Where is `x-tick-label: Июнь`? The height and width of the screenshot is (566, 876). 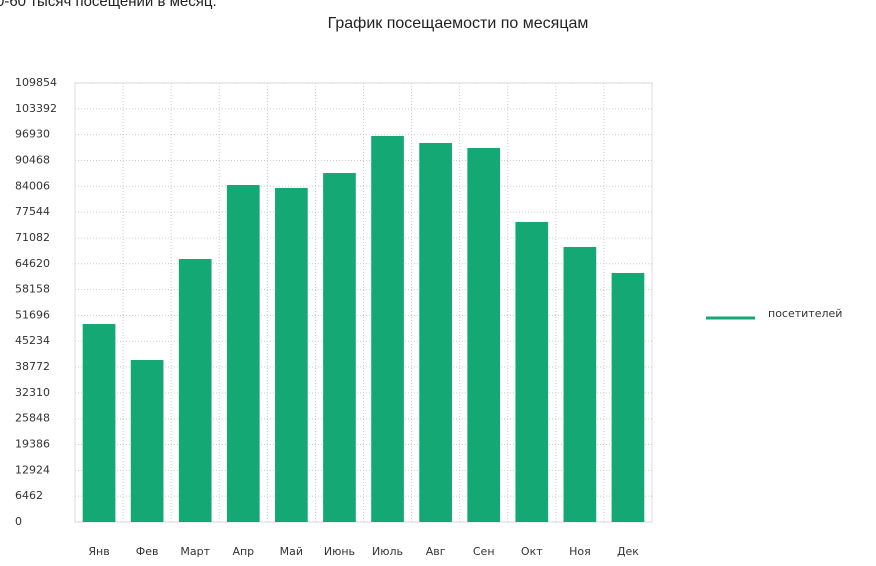 x-tick-label: Июнь is located at coordinates (339, 551).